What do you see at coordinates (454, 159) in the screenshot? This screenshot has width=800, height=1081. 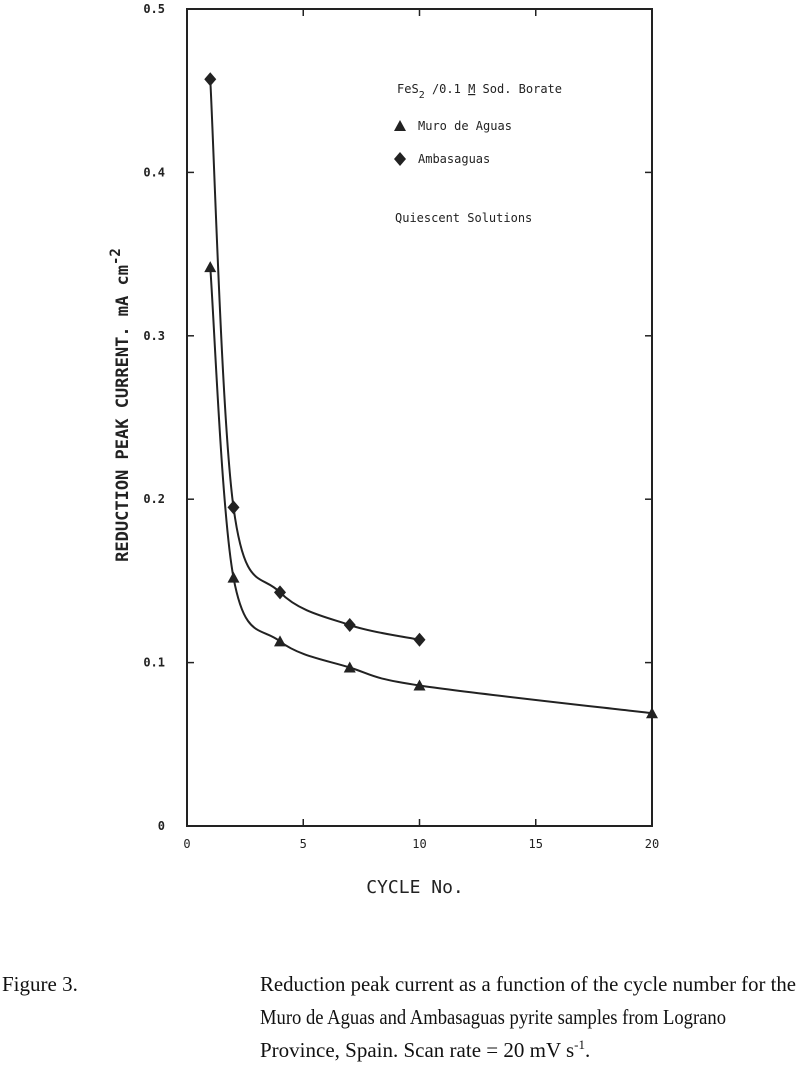 I see `legend-label: Ambasaguas` at bounding box center [454, 159].